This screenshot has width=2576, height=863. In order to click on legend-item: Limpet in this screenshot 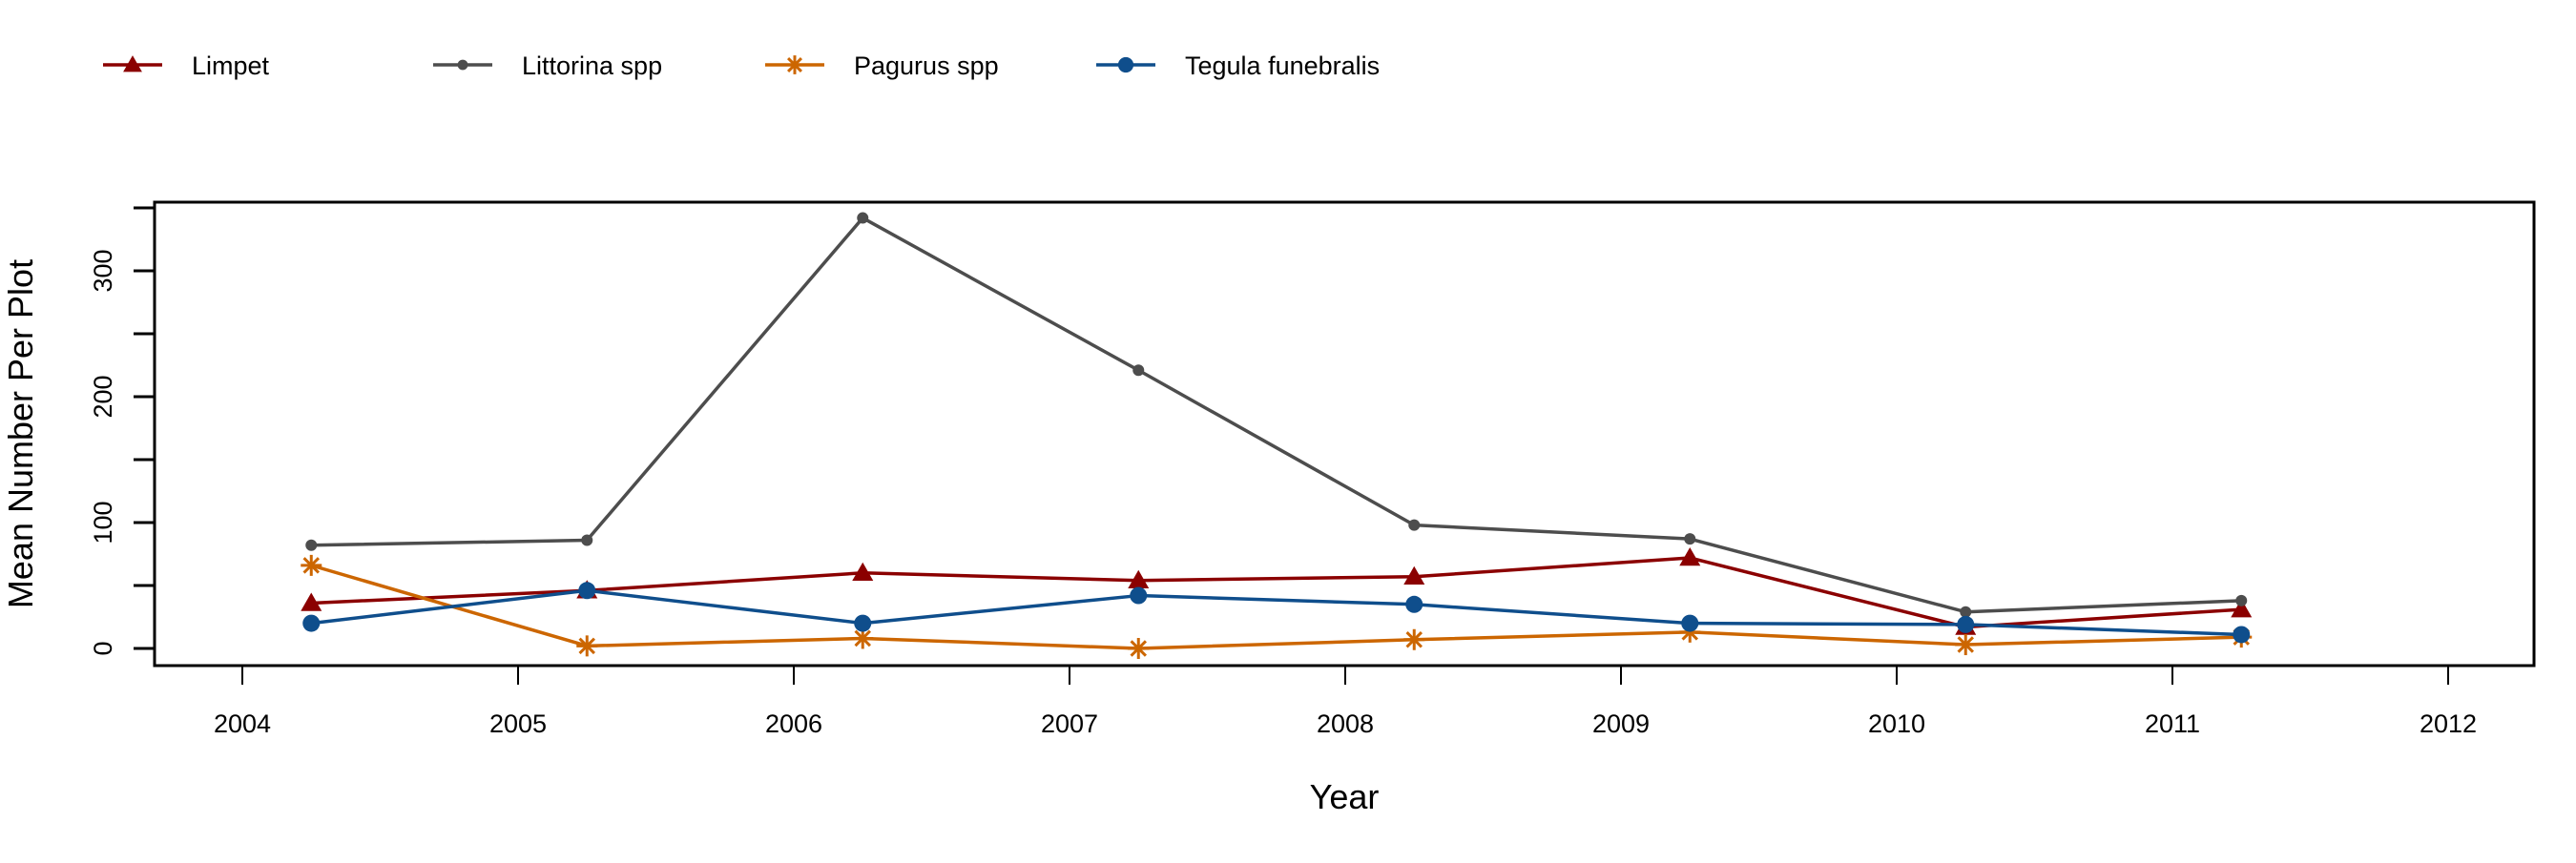, I will do `click(186, 65)`.